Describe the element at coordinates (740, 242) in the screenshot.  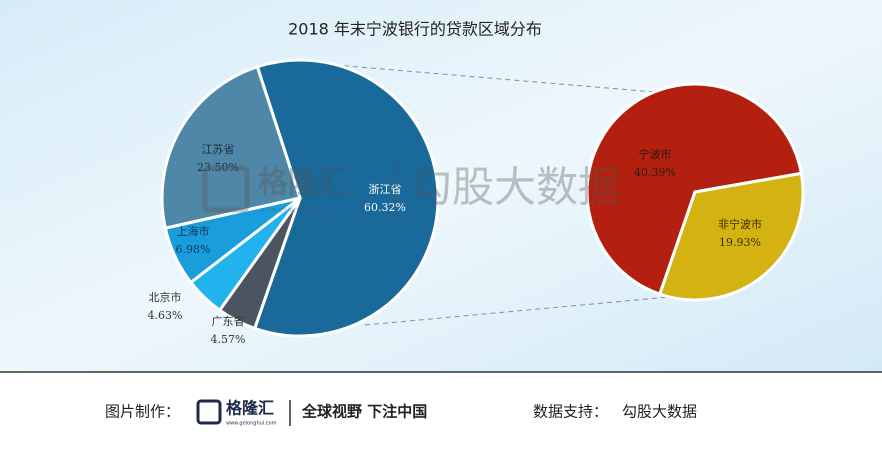
I see `value-label: 19.93%` at that location.